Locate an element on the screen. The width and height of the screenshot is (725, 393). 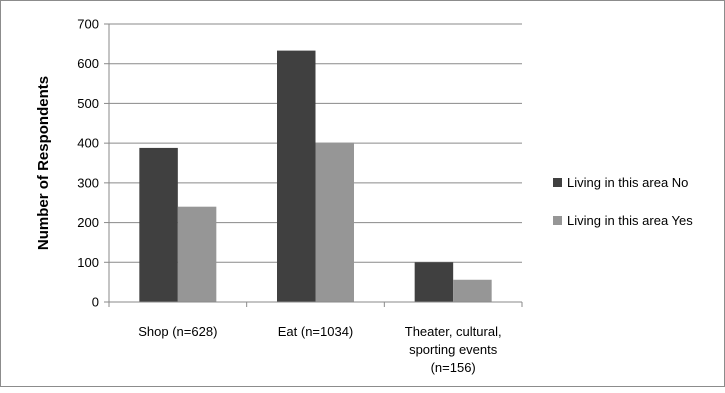
y-tick-label: 200 is located at coordinates (88, 222).